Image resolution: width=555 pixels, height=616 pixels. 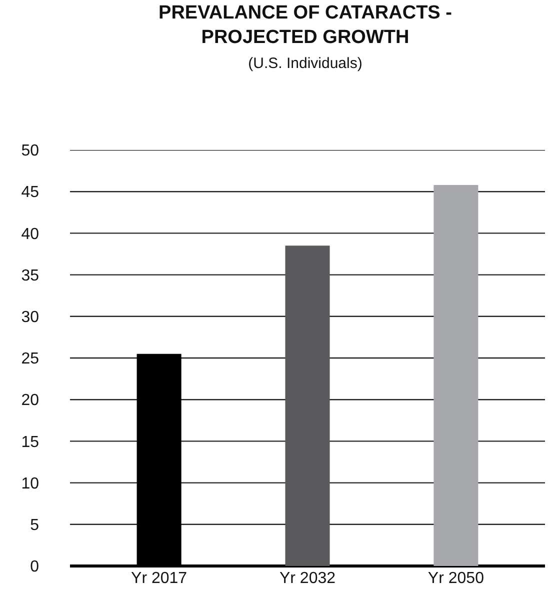 What do you see at coordinates (30, 359) in the screenshot?
I see `y-tick-label: 25` at bounding box center [30, 359].